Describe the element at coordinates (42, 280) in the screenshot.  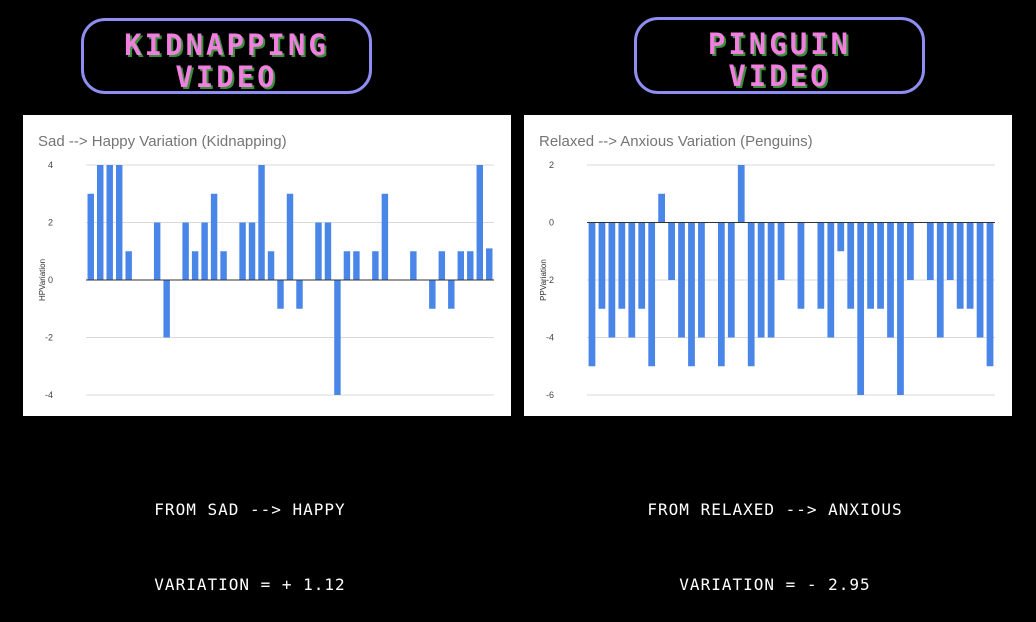
I see `y-axis-label: HPVariation` at that location.